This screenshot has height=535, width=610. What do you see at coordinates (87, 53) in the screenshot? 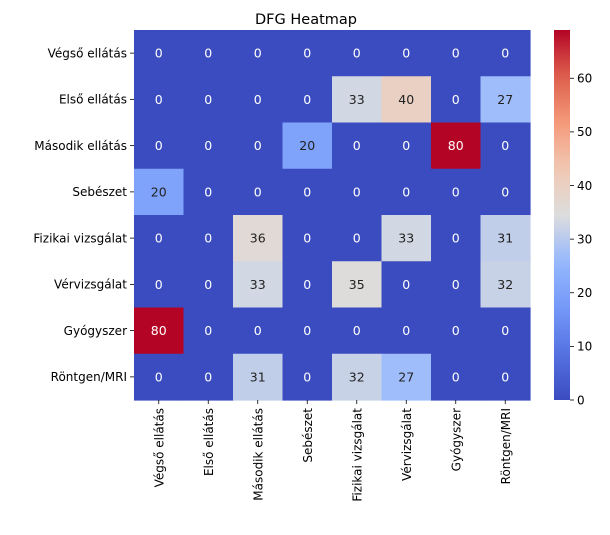
I see `y-tick-label: Végső ellátás` at bounding box center [87, 53].